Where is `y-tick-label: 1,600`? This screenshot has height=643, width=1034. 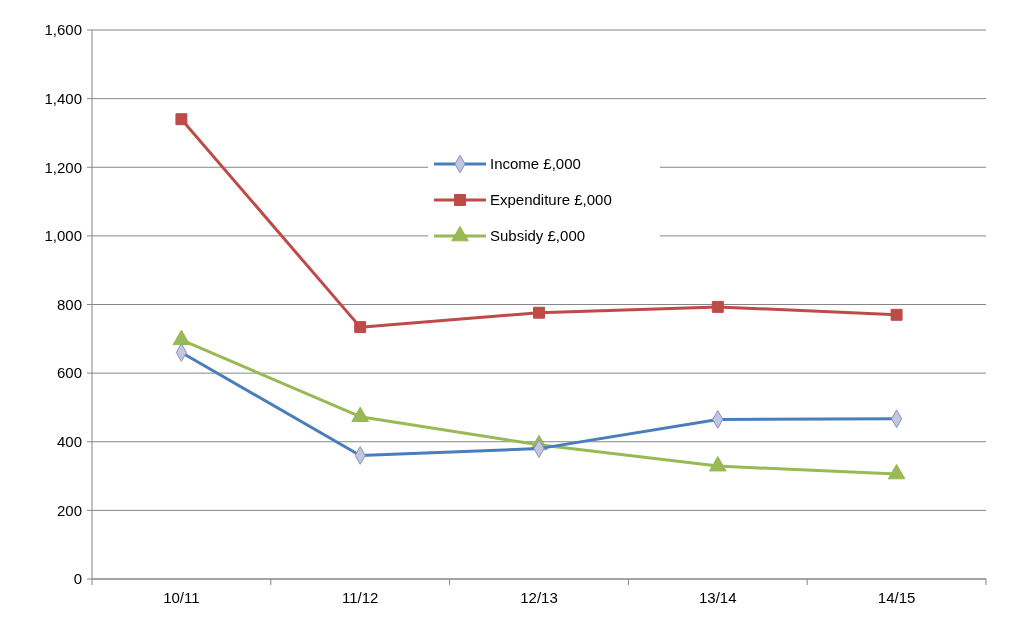
y-tick-label: 1,600 is located at coordinates (63, 30).